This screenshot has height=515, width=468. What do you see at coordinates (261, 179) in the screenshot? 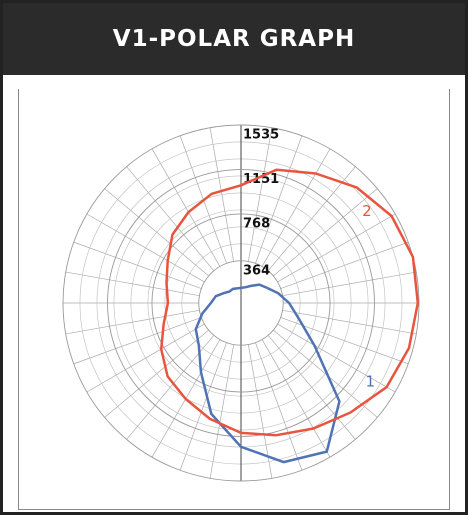
I see `r-tick-label: 1151` at bounding box center [261, 179].